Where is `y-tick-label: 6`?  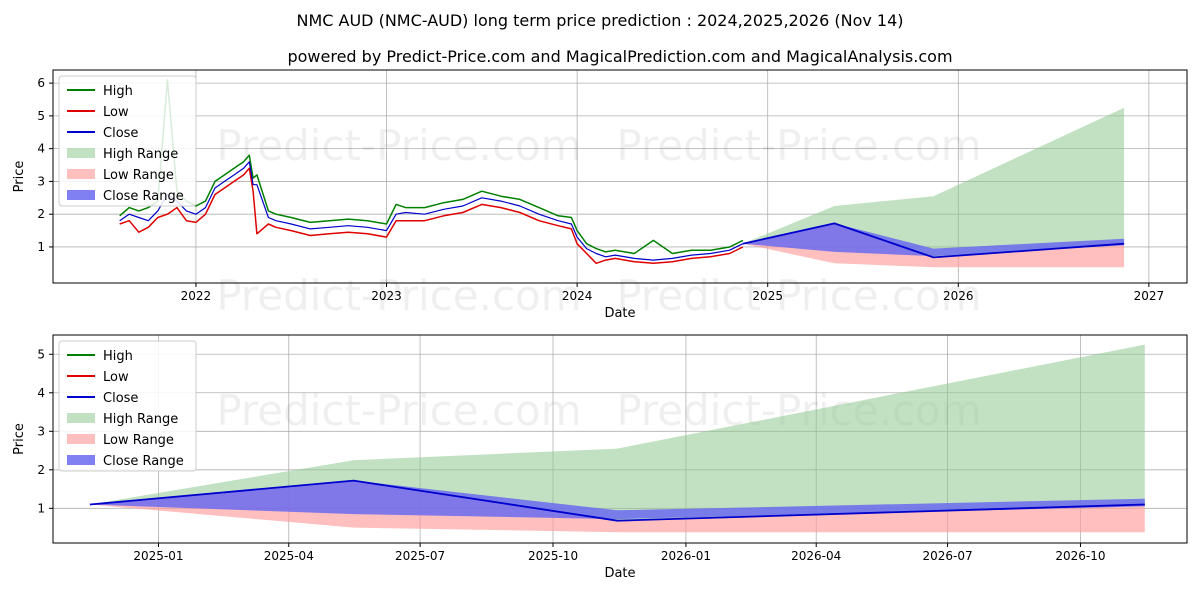
y-tick-label: 6 is located at coordinates (41, 83).